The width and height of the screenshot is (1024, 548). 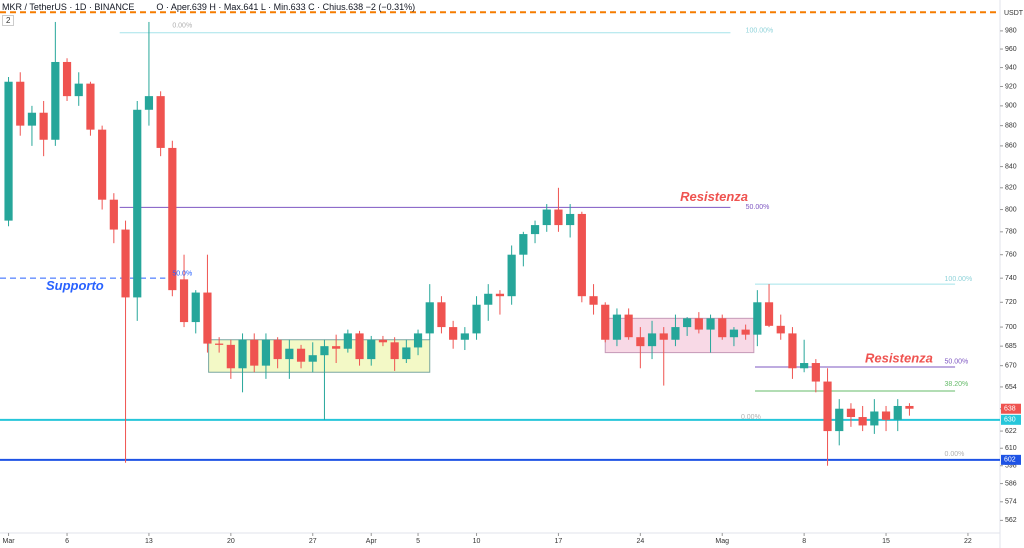 I want to click on y-tick-label: 700, so click(x=1011, y=327).